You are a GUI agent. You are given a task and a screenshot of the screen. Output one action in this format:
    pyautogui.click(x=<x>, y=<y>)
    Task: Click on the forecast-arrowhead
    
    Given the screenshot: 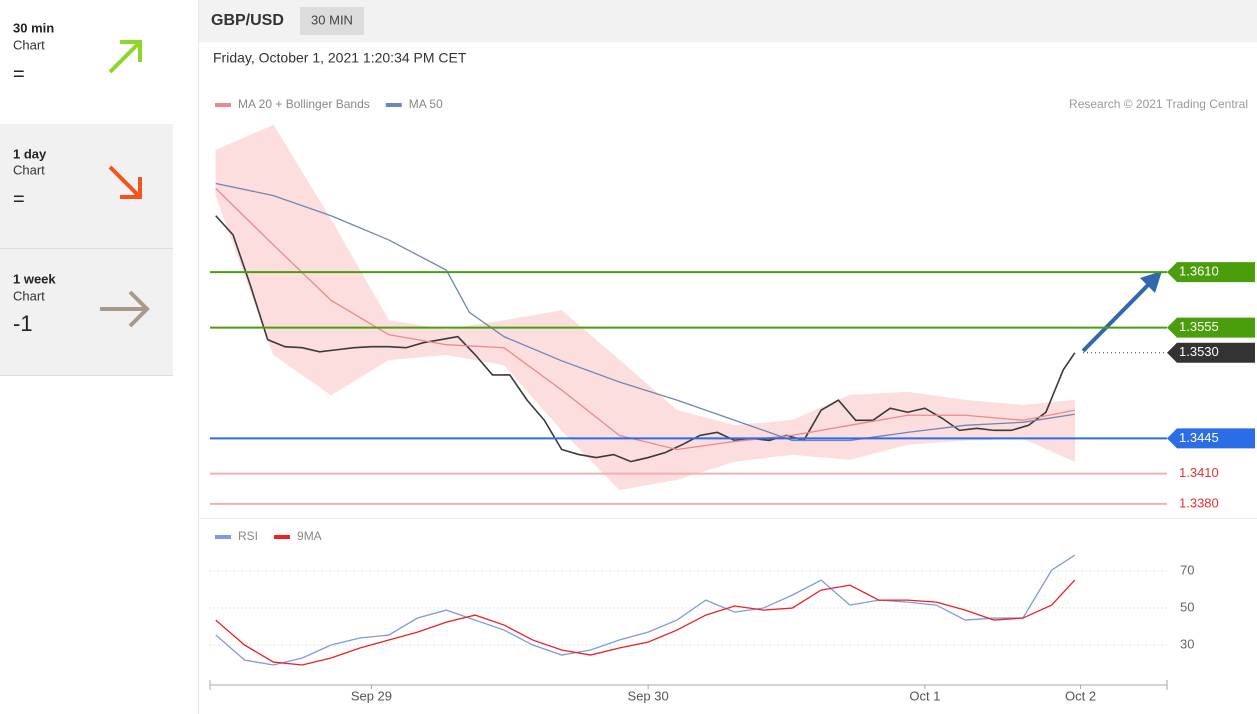 What is the action you would take?
    pyautogui.click(x=1151, y=282)
    